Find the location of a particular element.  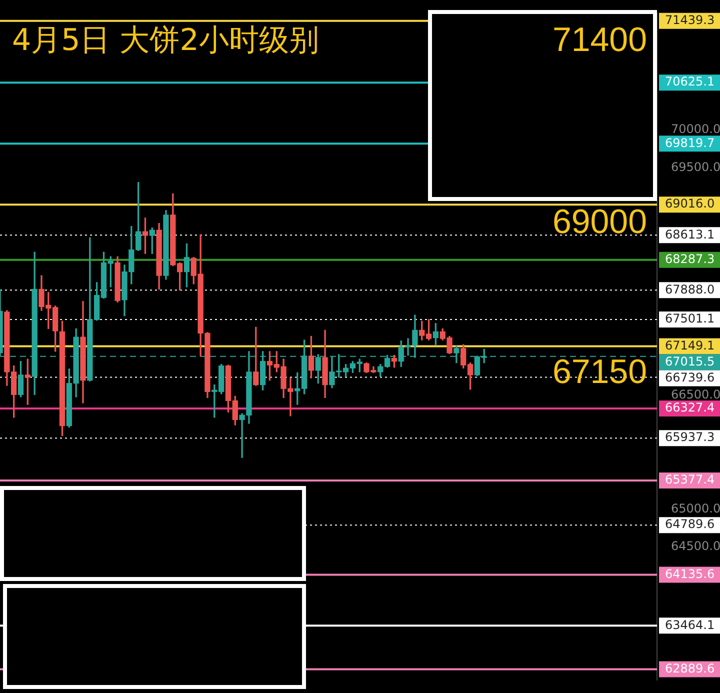

ref-line-label: 69819.7 is located at coordinates (690, 143).